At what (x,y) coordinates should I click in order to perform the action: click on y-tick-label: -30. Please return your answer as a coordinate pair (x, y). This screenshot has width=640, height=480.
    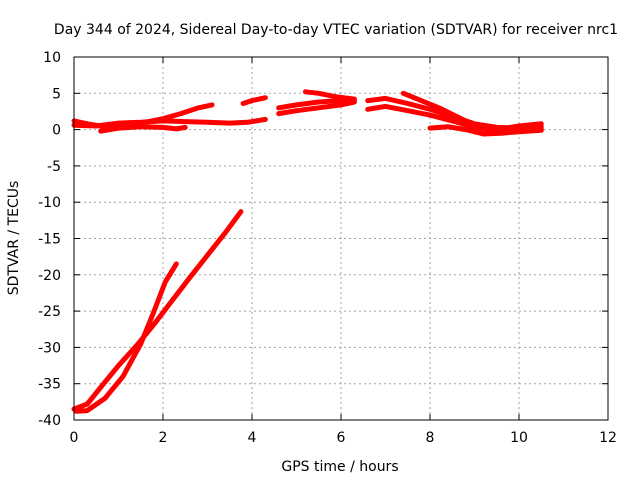
    Looking at the image, I should click on (49, 348).